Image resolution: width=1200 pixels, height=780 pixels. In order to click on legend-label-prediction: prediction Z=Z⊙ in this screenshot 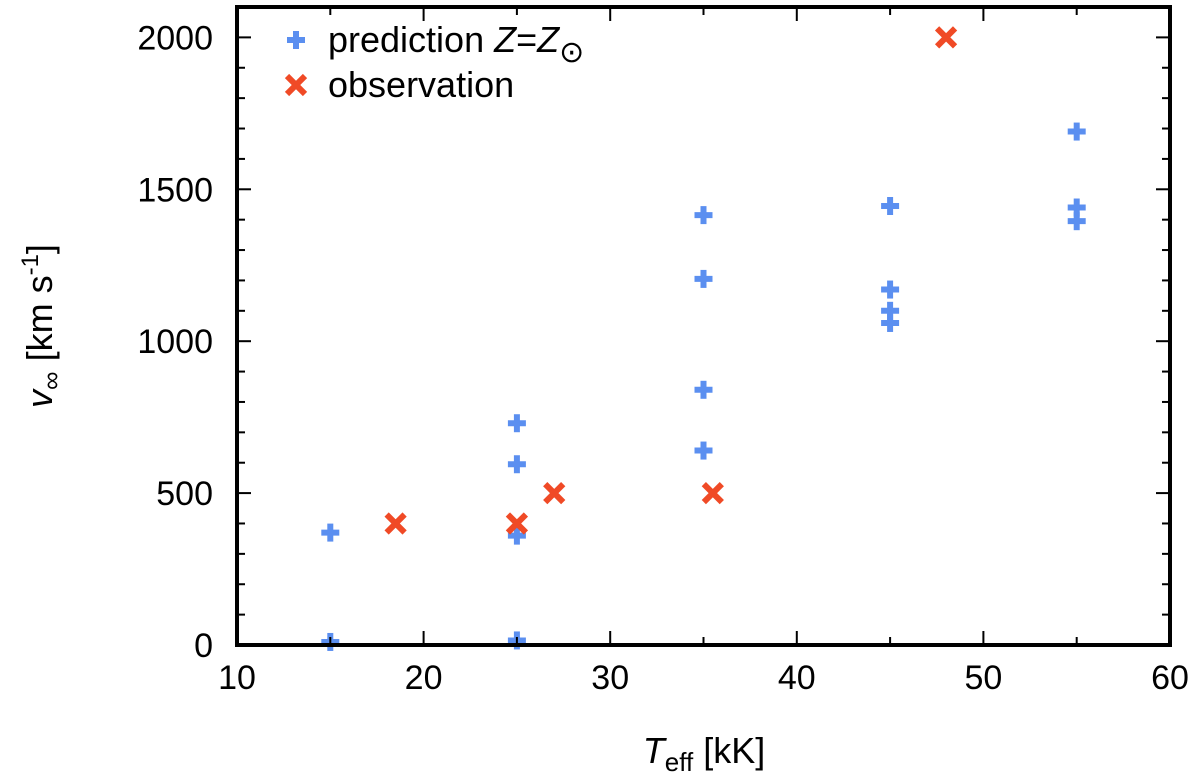, I will do `click(456, 44)`.